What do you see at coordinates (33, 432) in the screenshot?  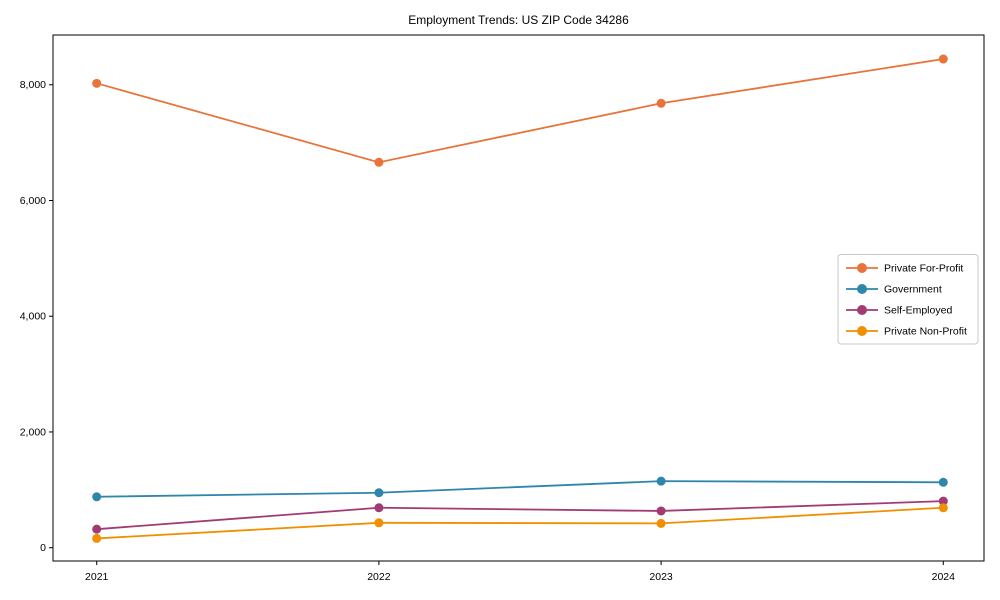 I see `y-tick-label: 2,000` at bounding box center [33, 432].